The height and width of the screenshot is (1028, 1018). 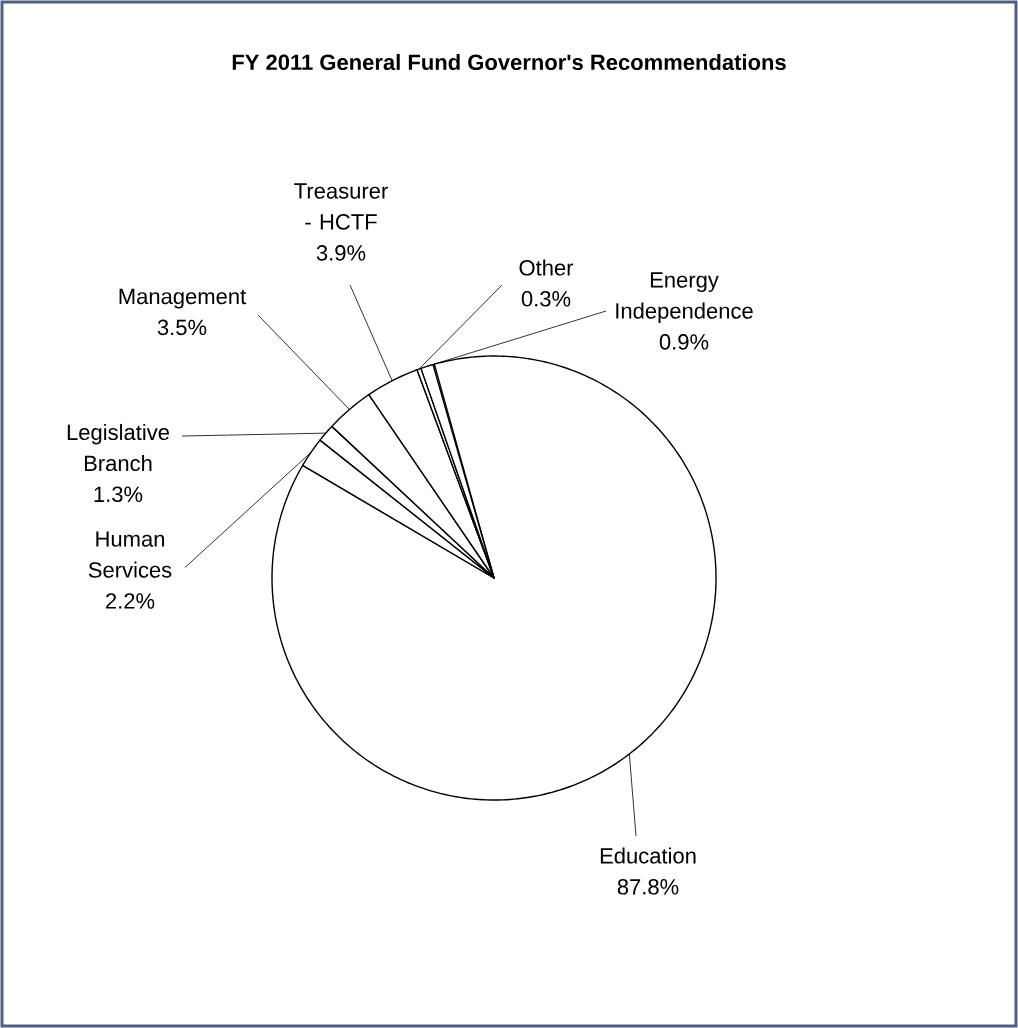 I want to click on slice-label: Energy Independence, so click(x=684, y=298).